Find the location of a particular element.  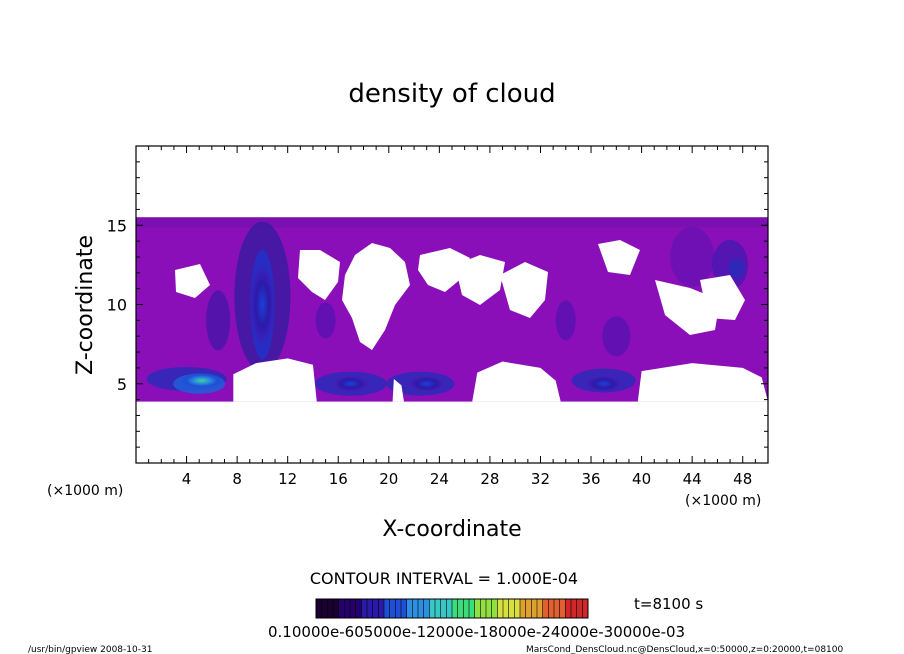

x-tick-label: 24 is located at coordinates (439, 479).